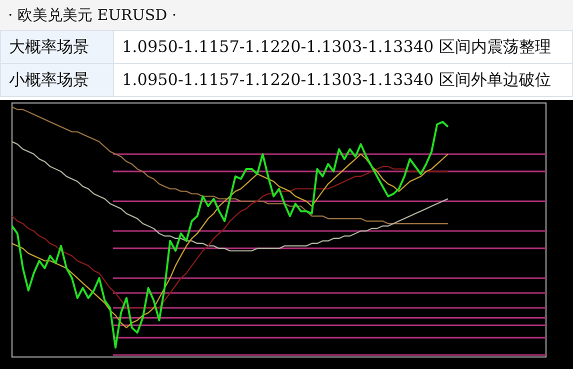 This screenshot has width=573, height=369. What do you see at coordinates (57, 80) in the screenshot?
I see `text: 小概率场景` at bounding box center [57, 80].